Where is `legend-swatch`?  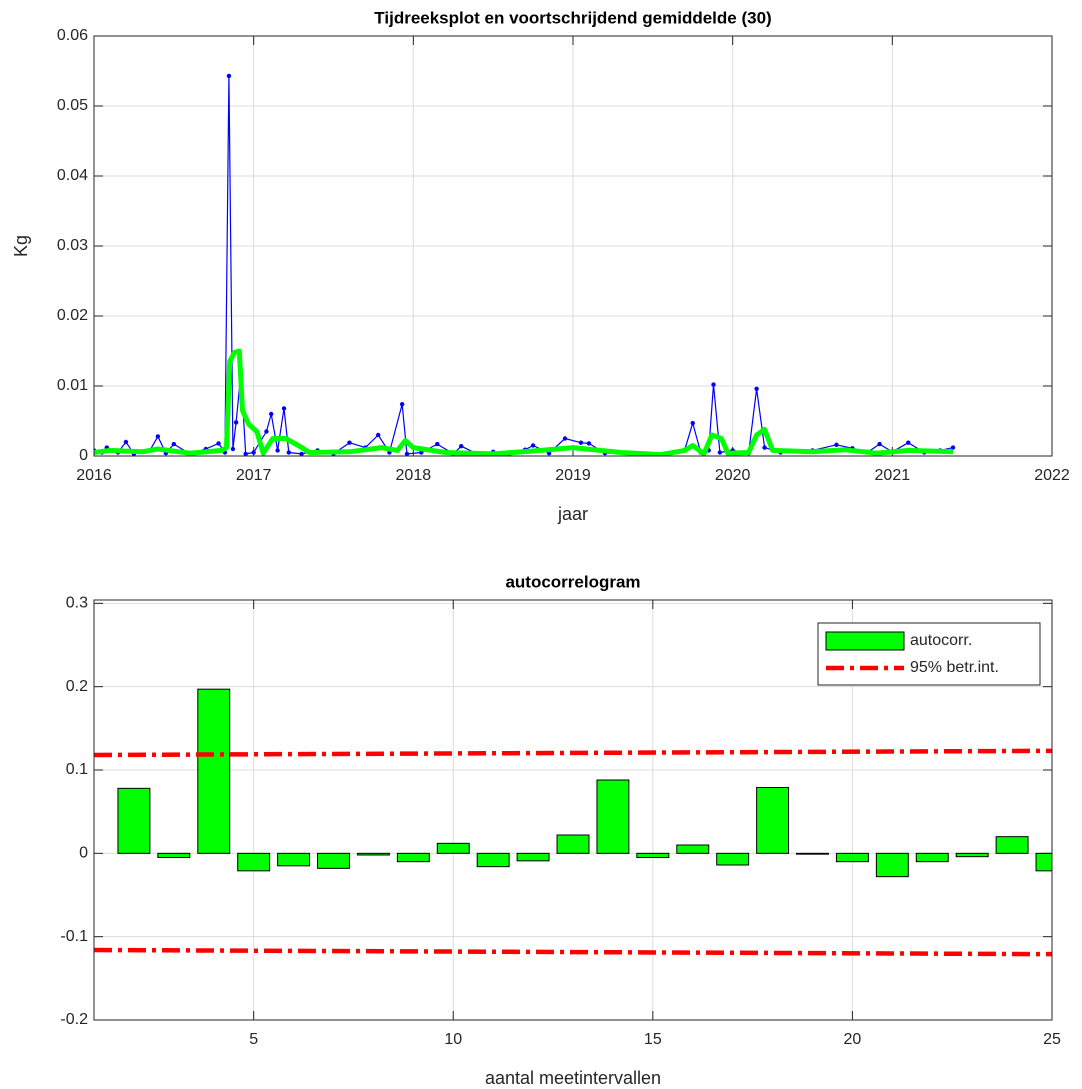 legend-swatch is located at coordinates (865, 641).